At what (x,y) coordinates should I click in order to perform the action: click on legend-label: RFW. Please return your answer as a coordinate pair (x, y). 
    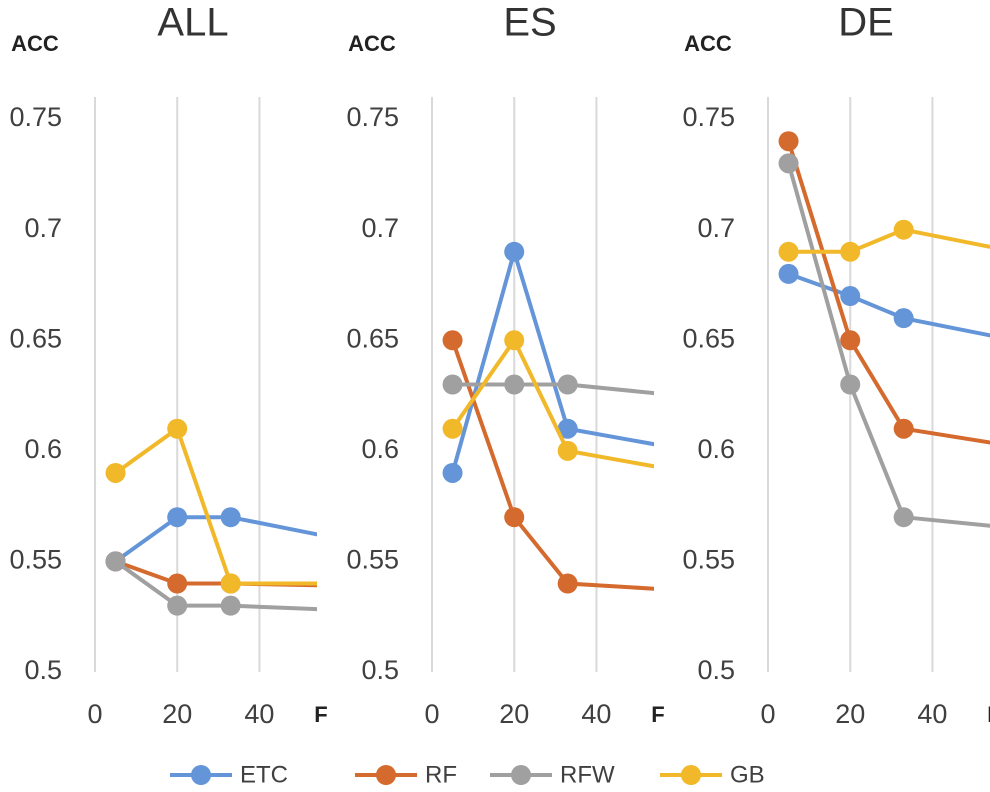
    Looking at the image, I should click on (587, 774).